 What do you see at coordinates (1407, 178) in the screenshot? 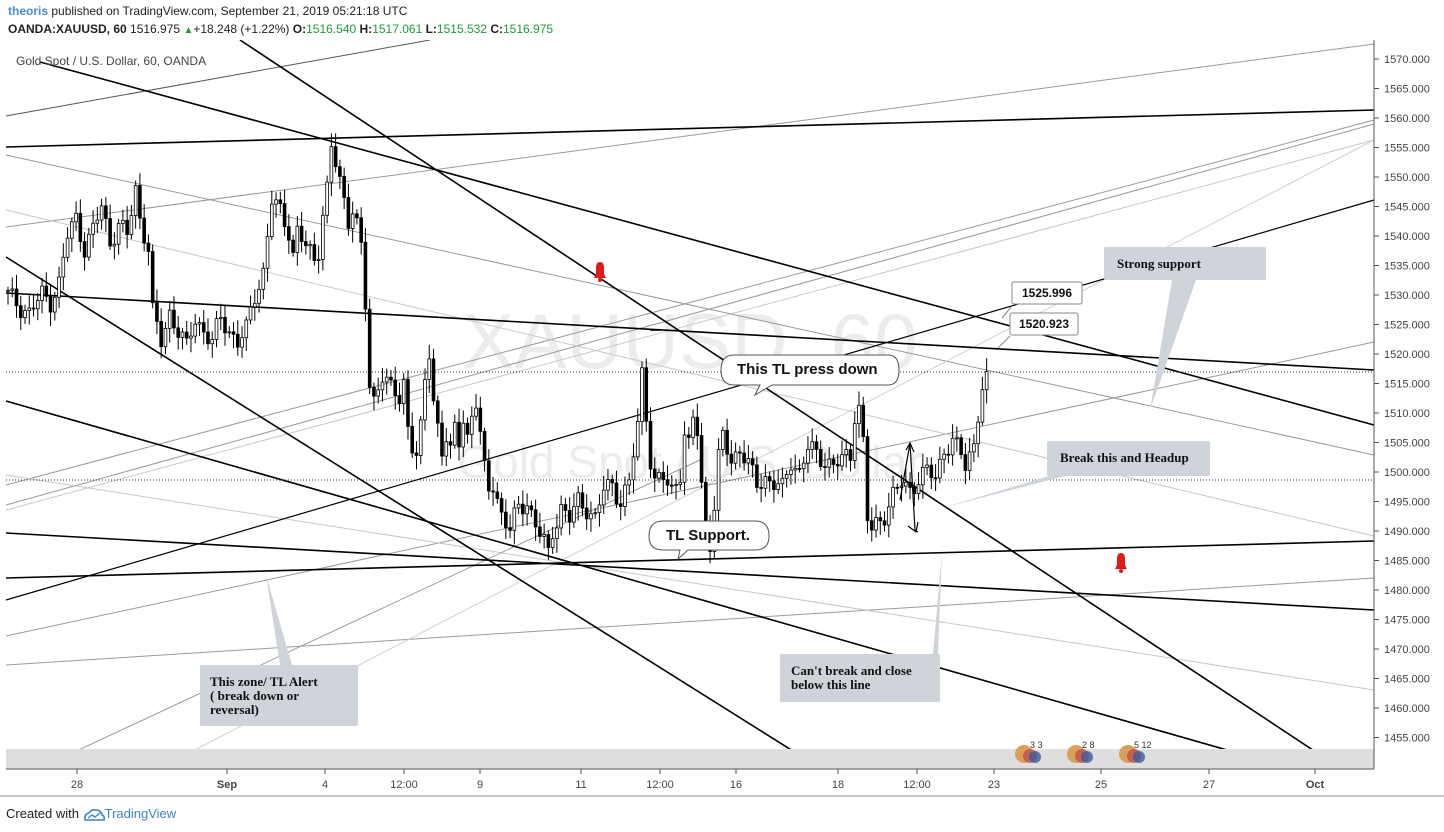
I see `price-tick-label: 1550.000` at bounding box center [1407, 178].